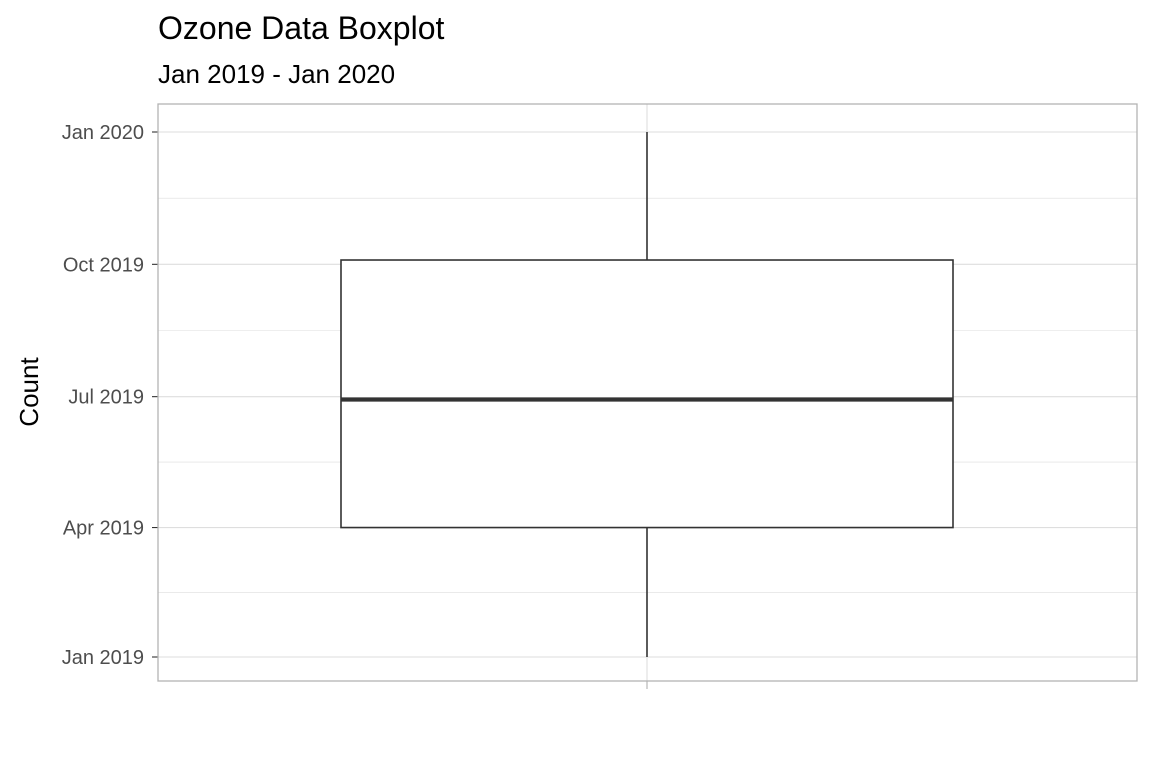 The height and width of the screenshot is (768, 1152). Describe the element at coordinates (29, 392) in the screenshot. I see `y-axis-title: Count` at that location.